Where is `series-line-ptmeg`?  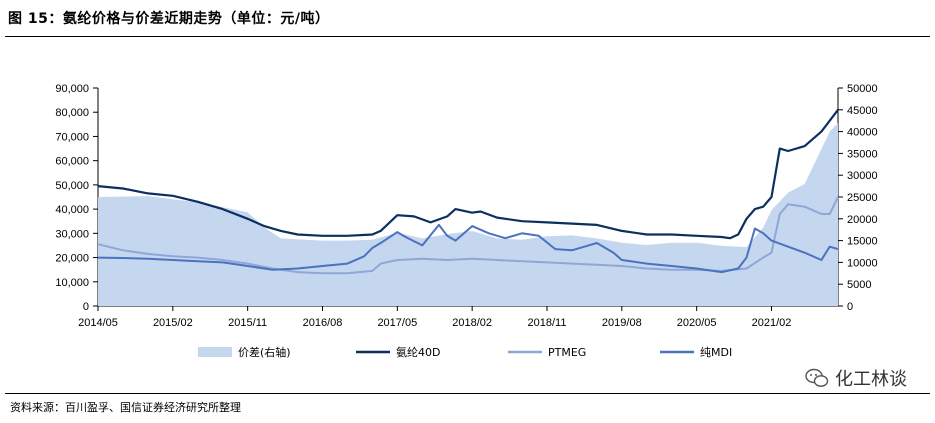 series-line-ptmeg is located at coordinates (468, 235).